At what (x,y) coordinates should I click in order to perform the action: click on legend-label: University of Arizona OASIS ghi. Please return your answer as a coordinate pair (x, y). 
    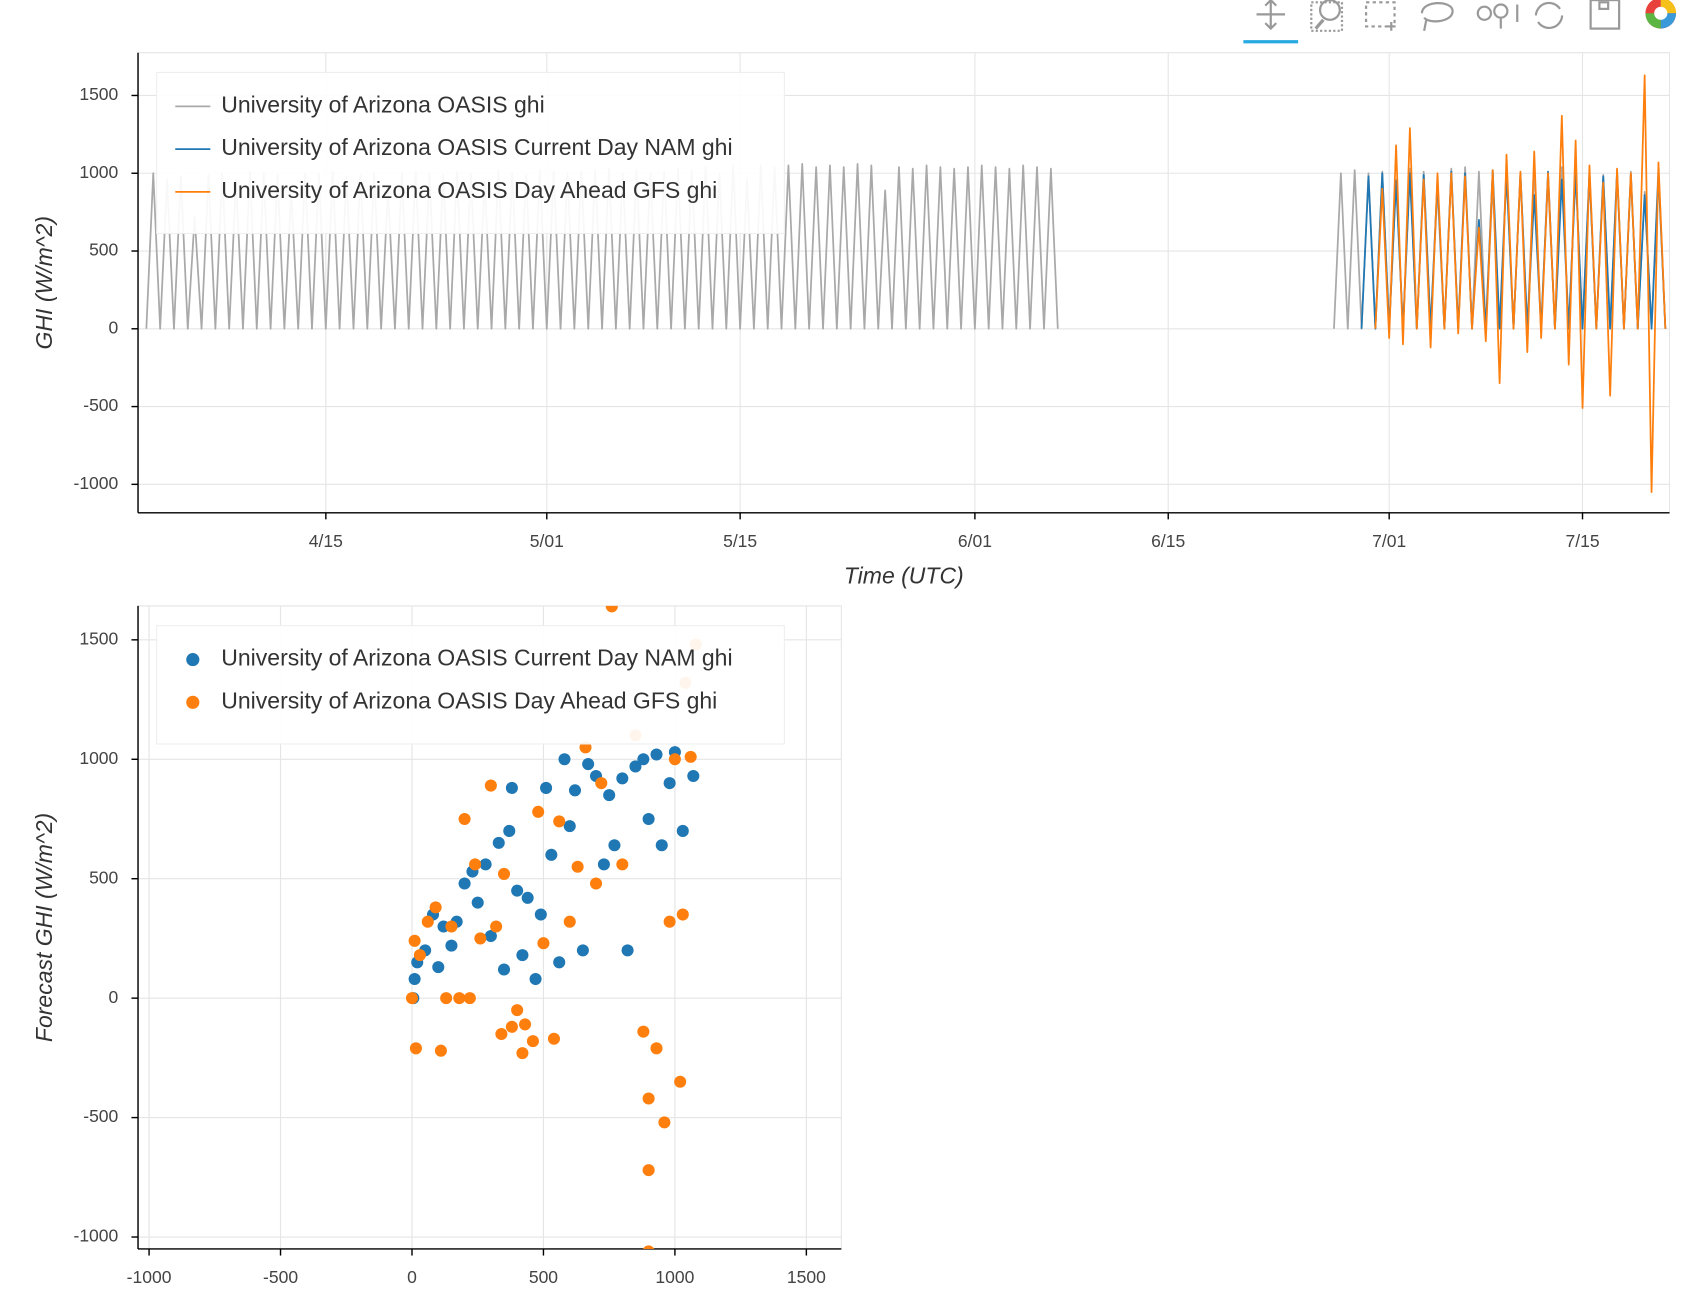
    Looking at the image, I should click on (382, 104).